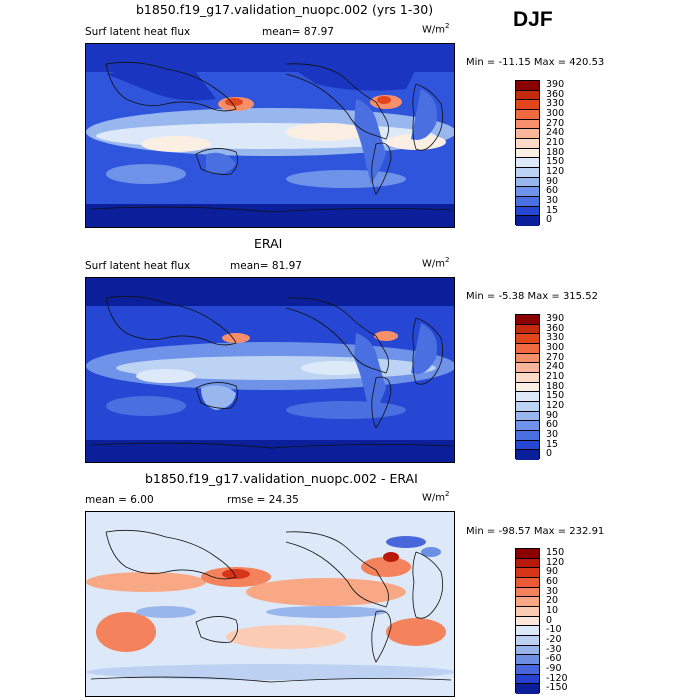 The height and width of the screenshot is (700, 700). Describe the element at coordinates (436, 497) in the screenshot. I see `panel3-unit-label: W/m2` at that location.